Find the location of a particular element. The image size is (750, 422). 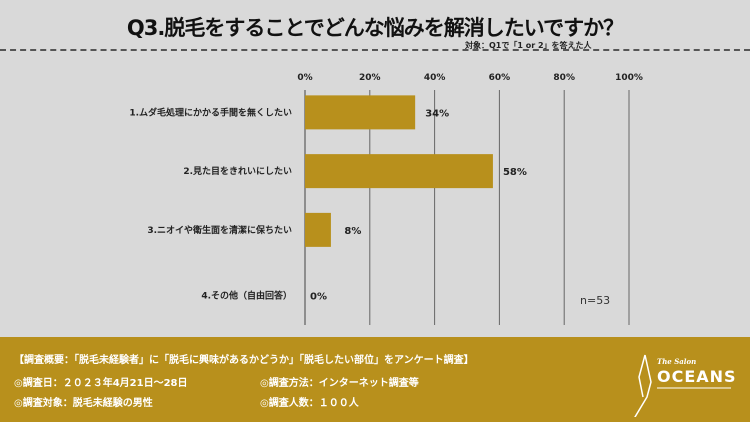

oceans-logo: The Salon OCEANS is located at coordinates (676, 382).